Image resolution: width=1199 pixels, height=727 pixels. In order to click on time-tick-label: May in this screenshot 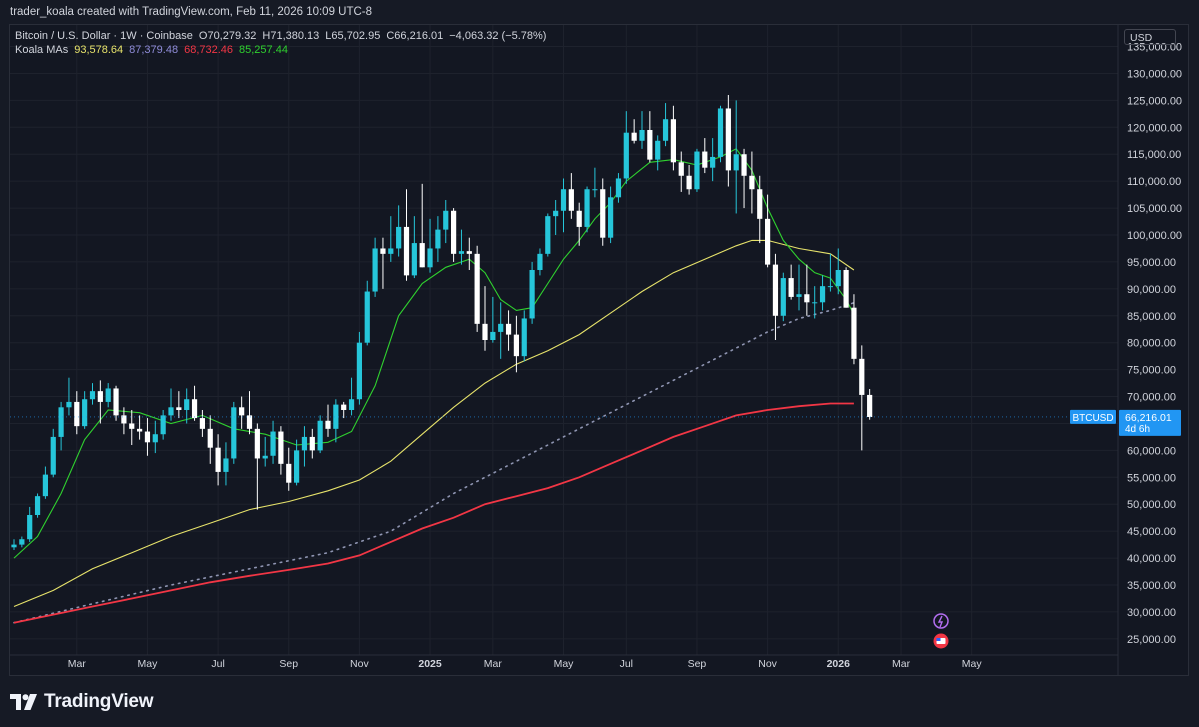, I will do `click(564, 664)`.